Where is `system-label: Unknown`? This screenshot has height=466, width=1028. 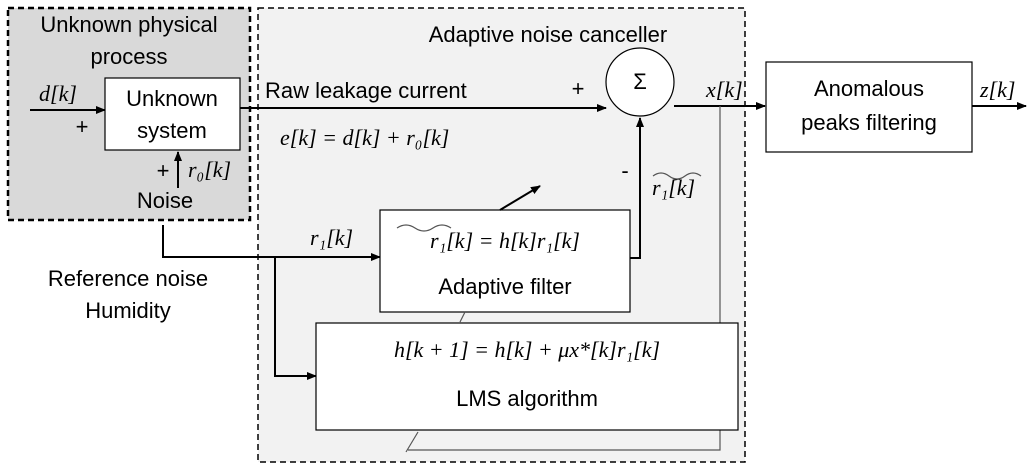 system-label: Unknown is located at coordinates (172, 98).